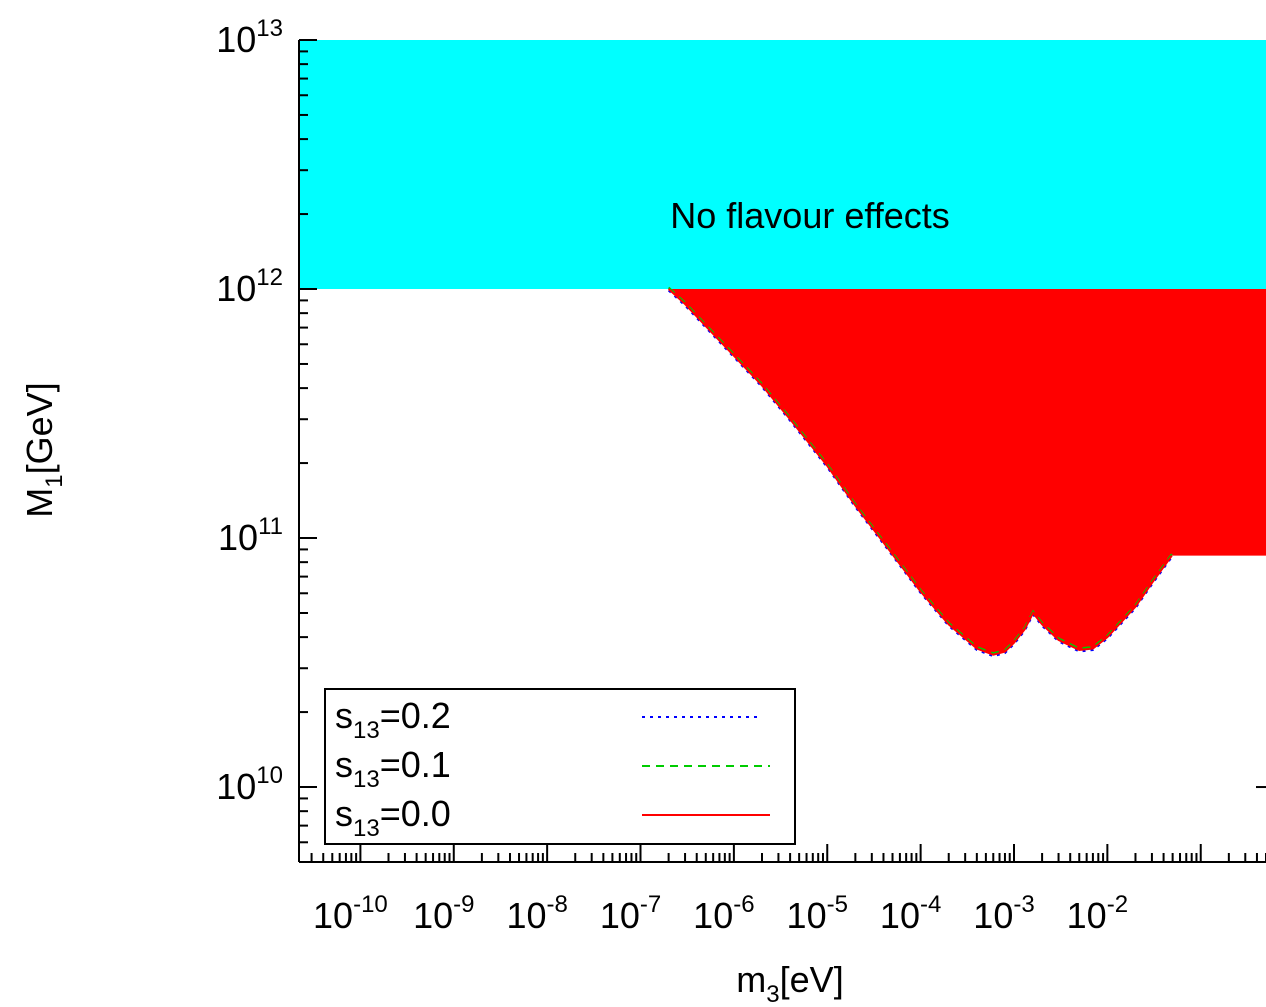  Describe the element at coordinates (39, 503) in the screenshot. I see `y-axis-title-main: M` at that location.